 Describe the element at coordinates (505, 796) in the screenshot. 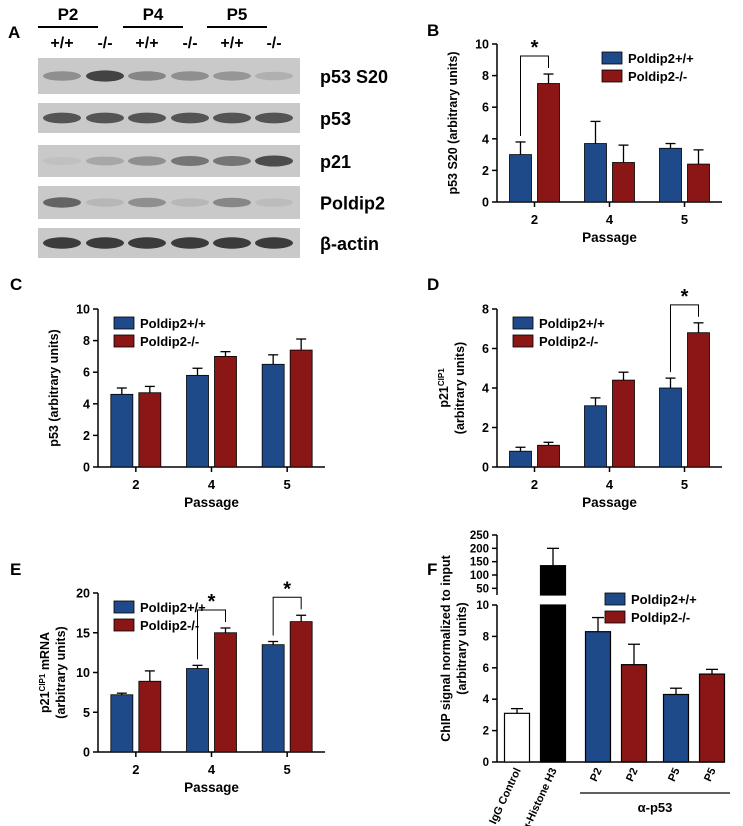

I see `x-tick-label: IgG Control` at that location.